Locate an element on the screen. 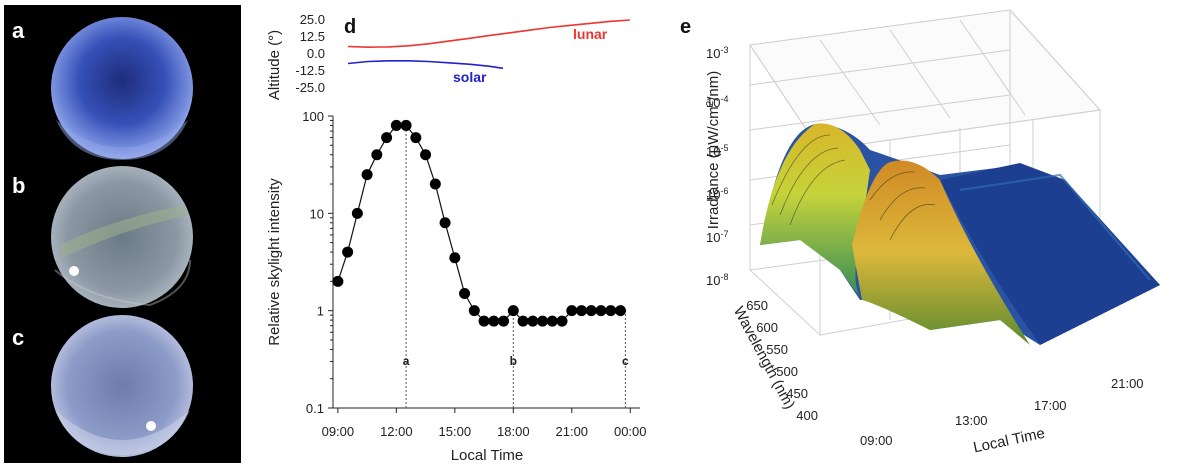 The image size is (1187, 465). z-tick-label: 10⁻⁷ is located at coordinates (717, 237).